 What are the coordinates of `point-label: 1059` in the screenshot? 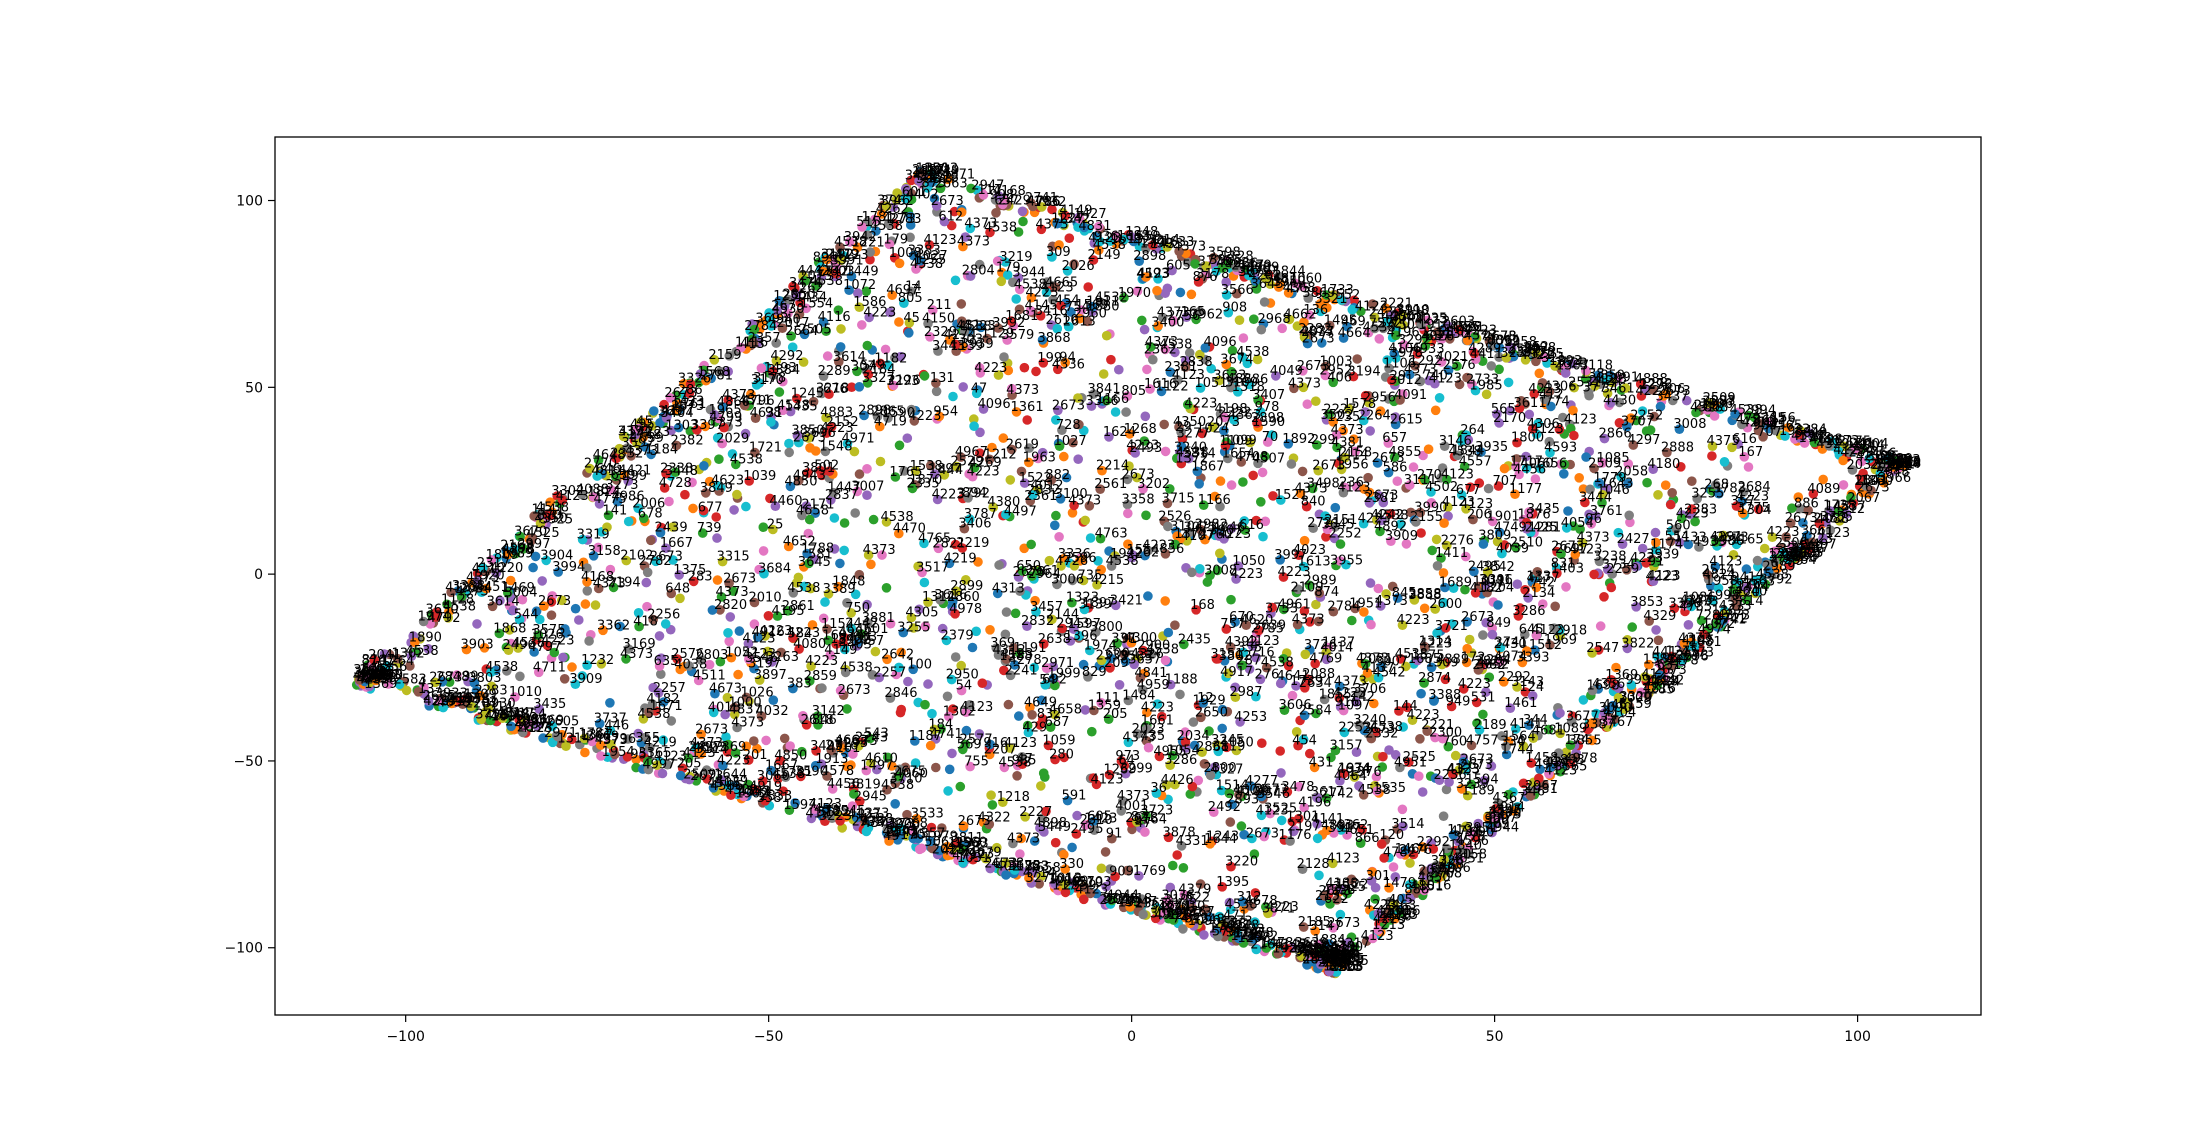 It's located at (1058, 740).